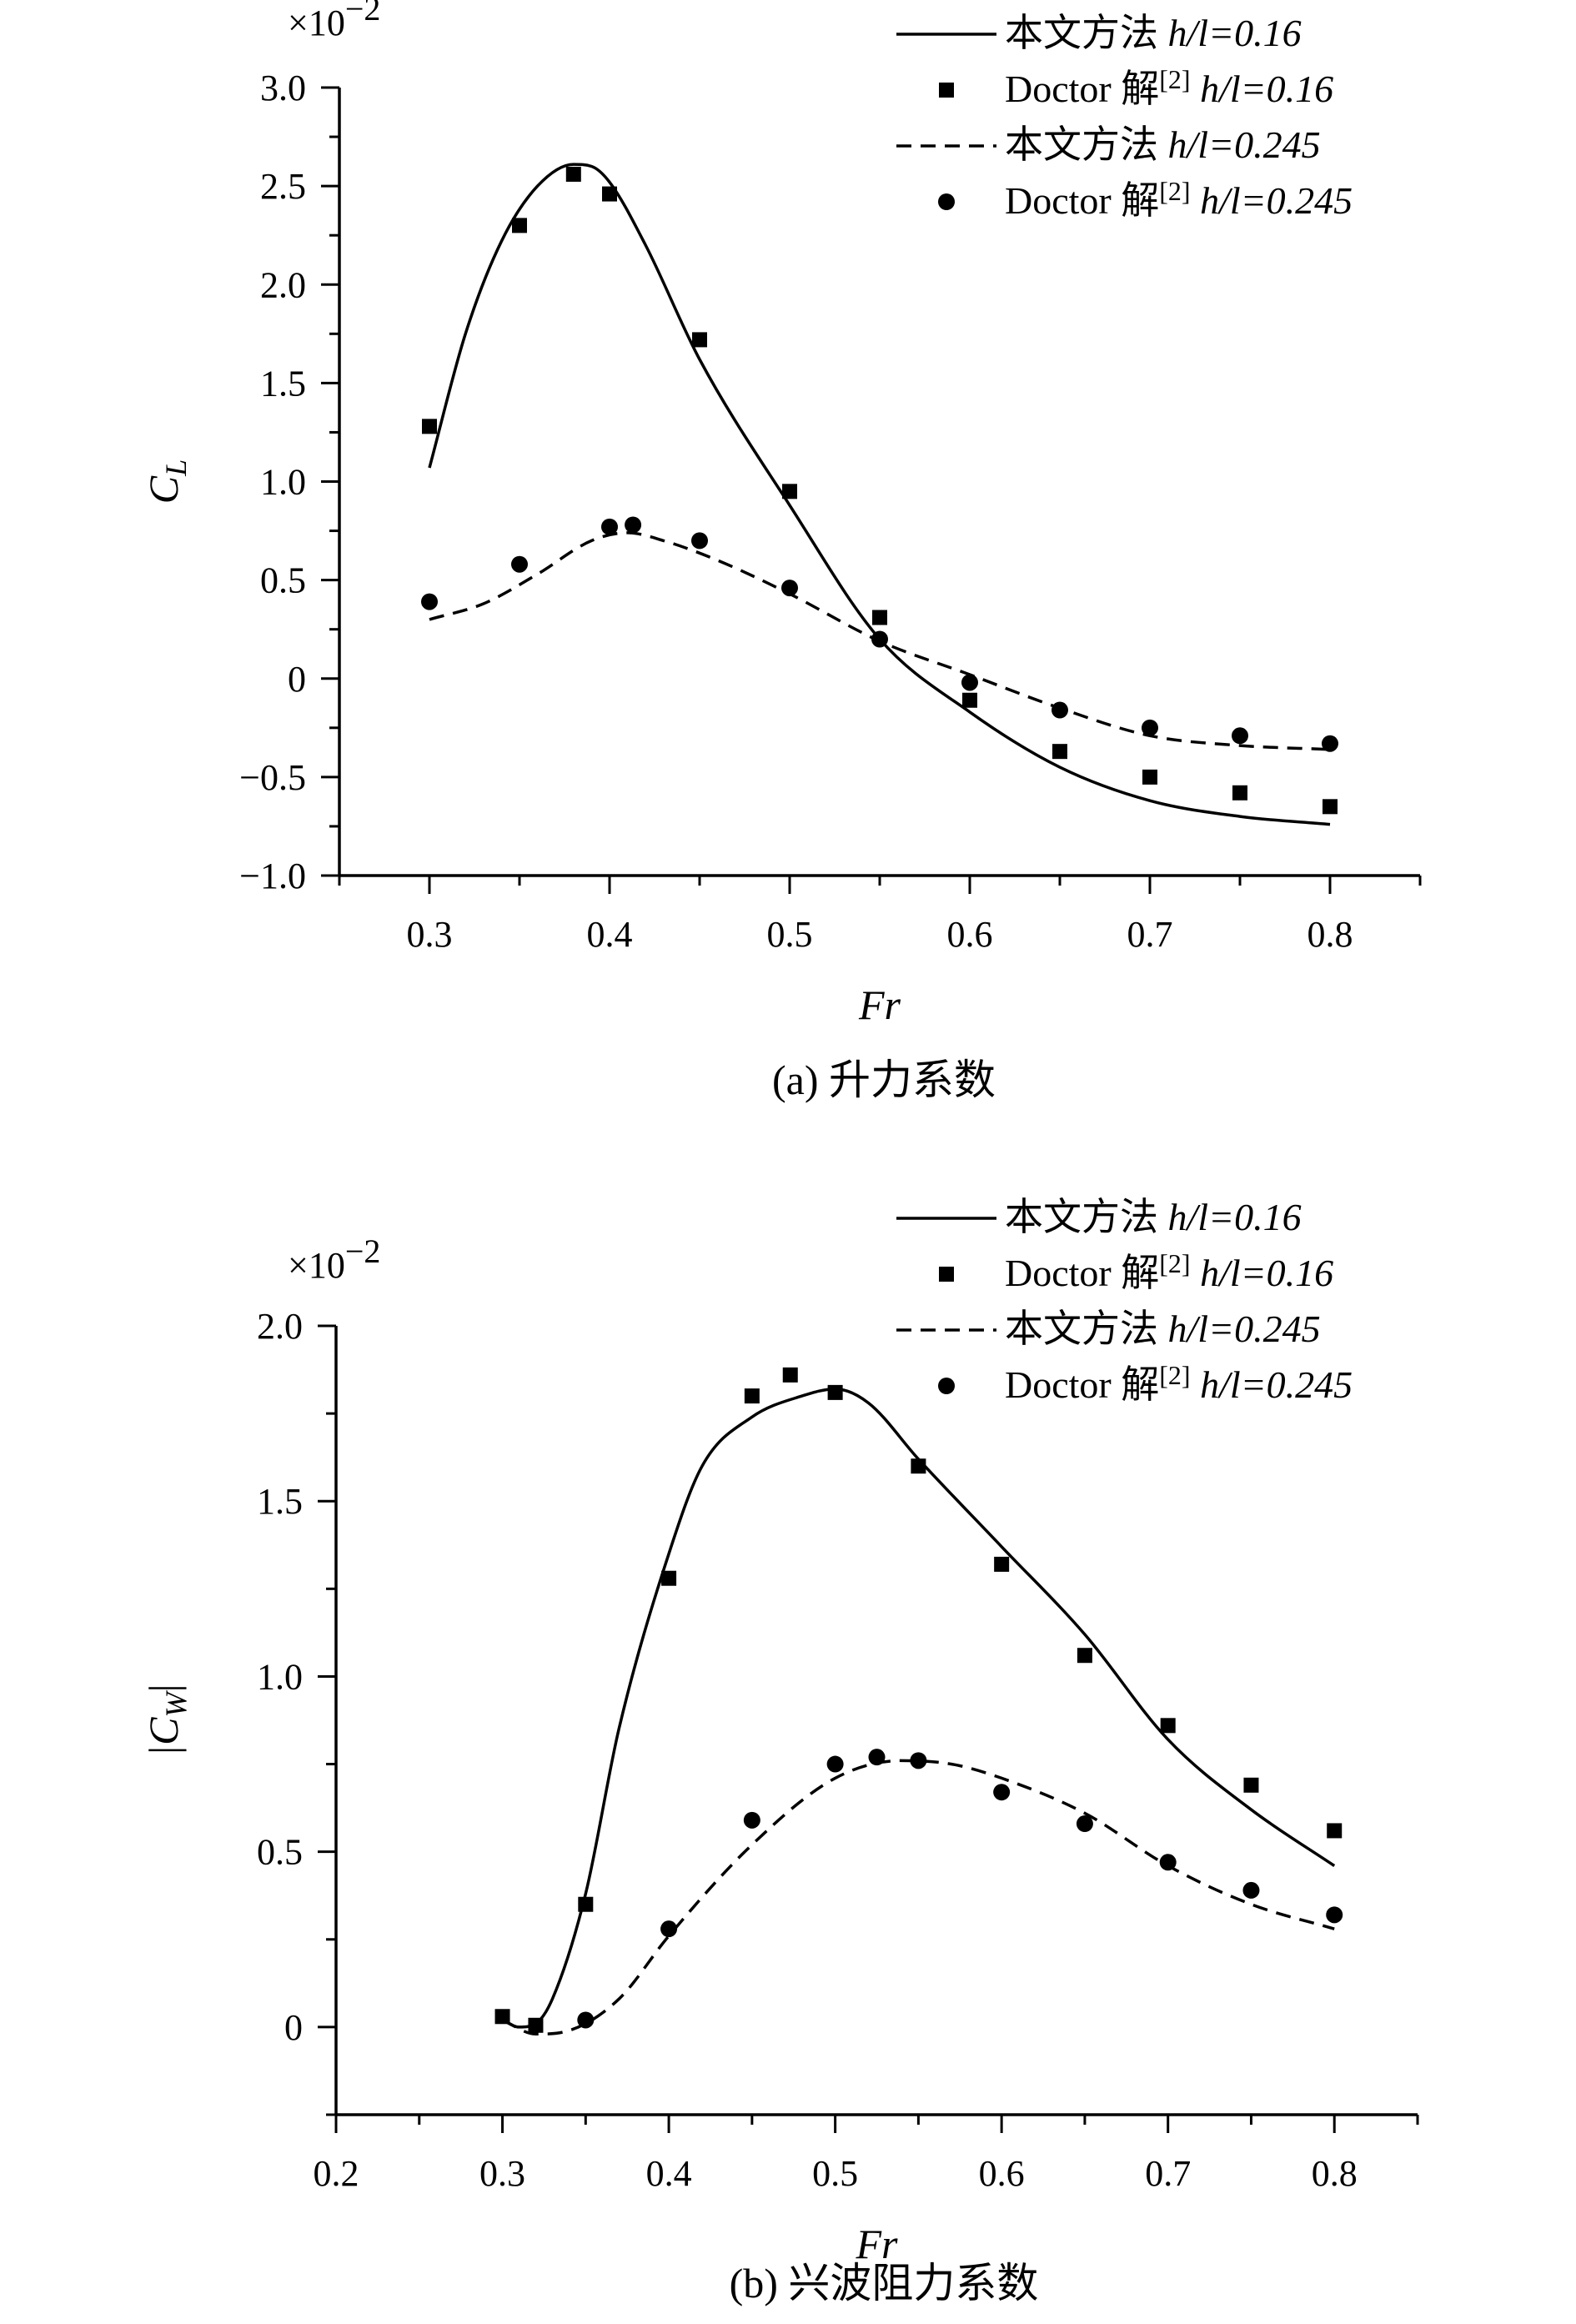 The height and width of the screenshot is (2324, 1576). I want to click on y-tick-label: 3.0, so click(283, 88).